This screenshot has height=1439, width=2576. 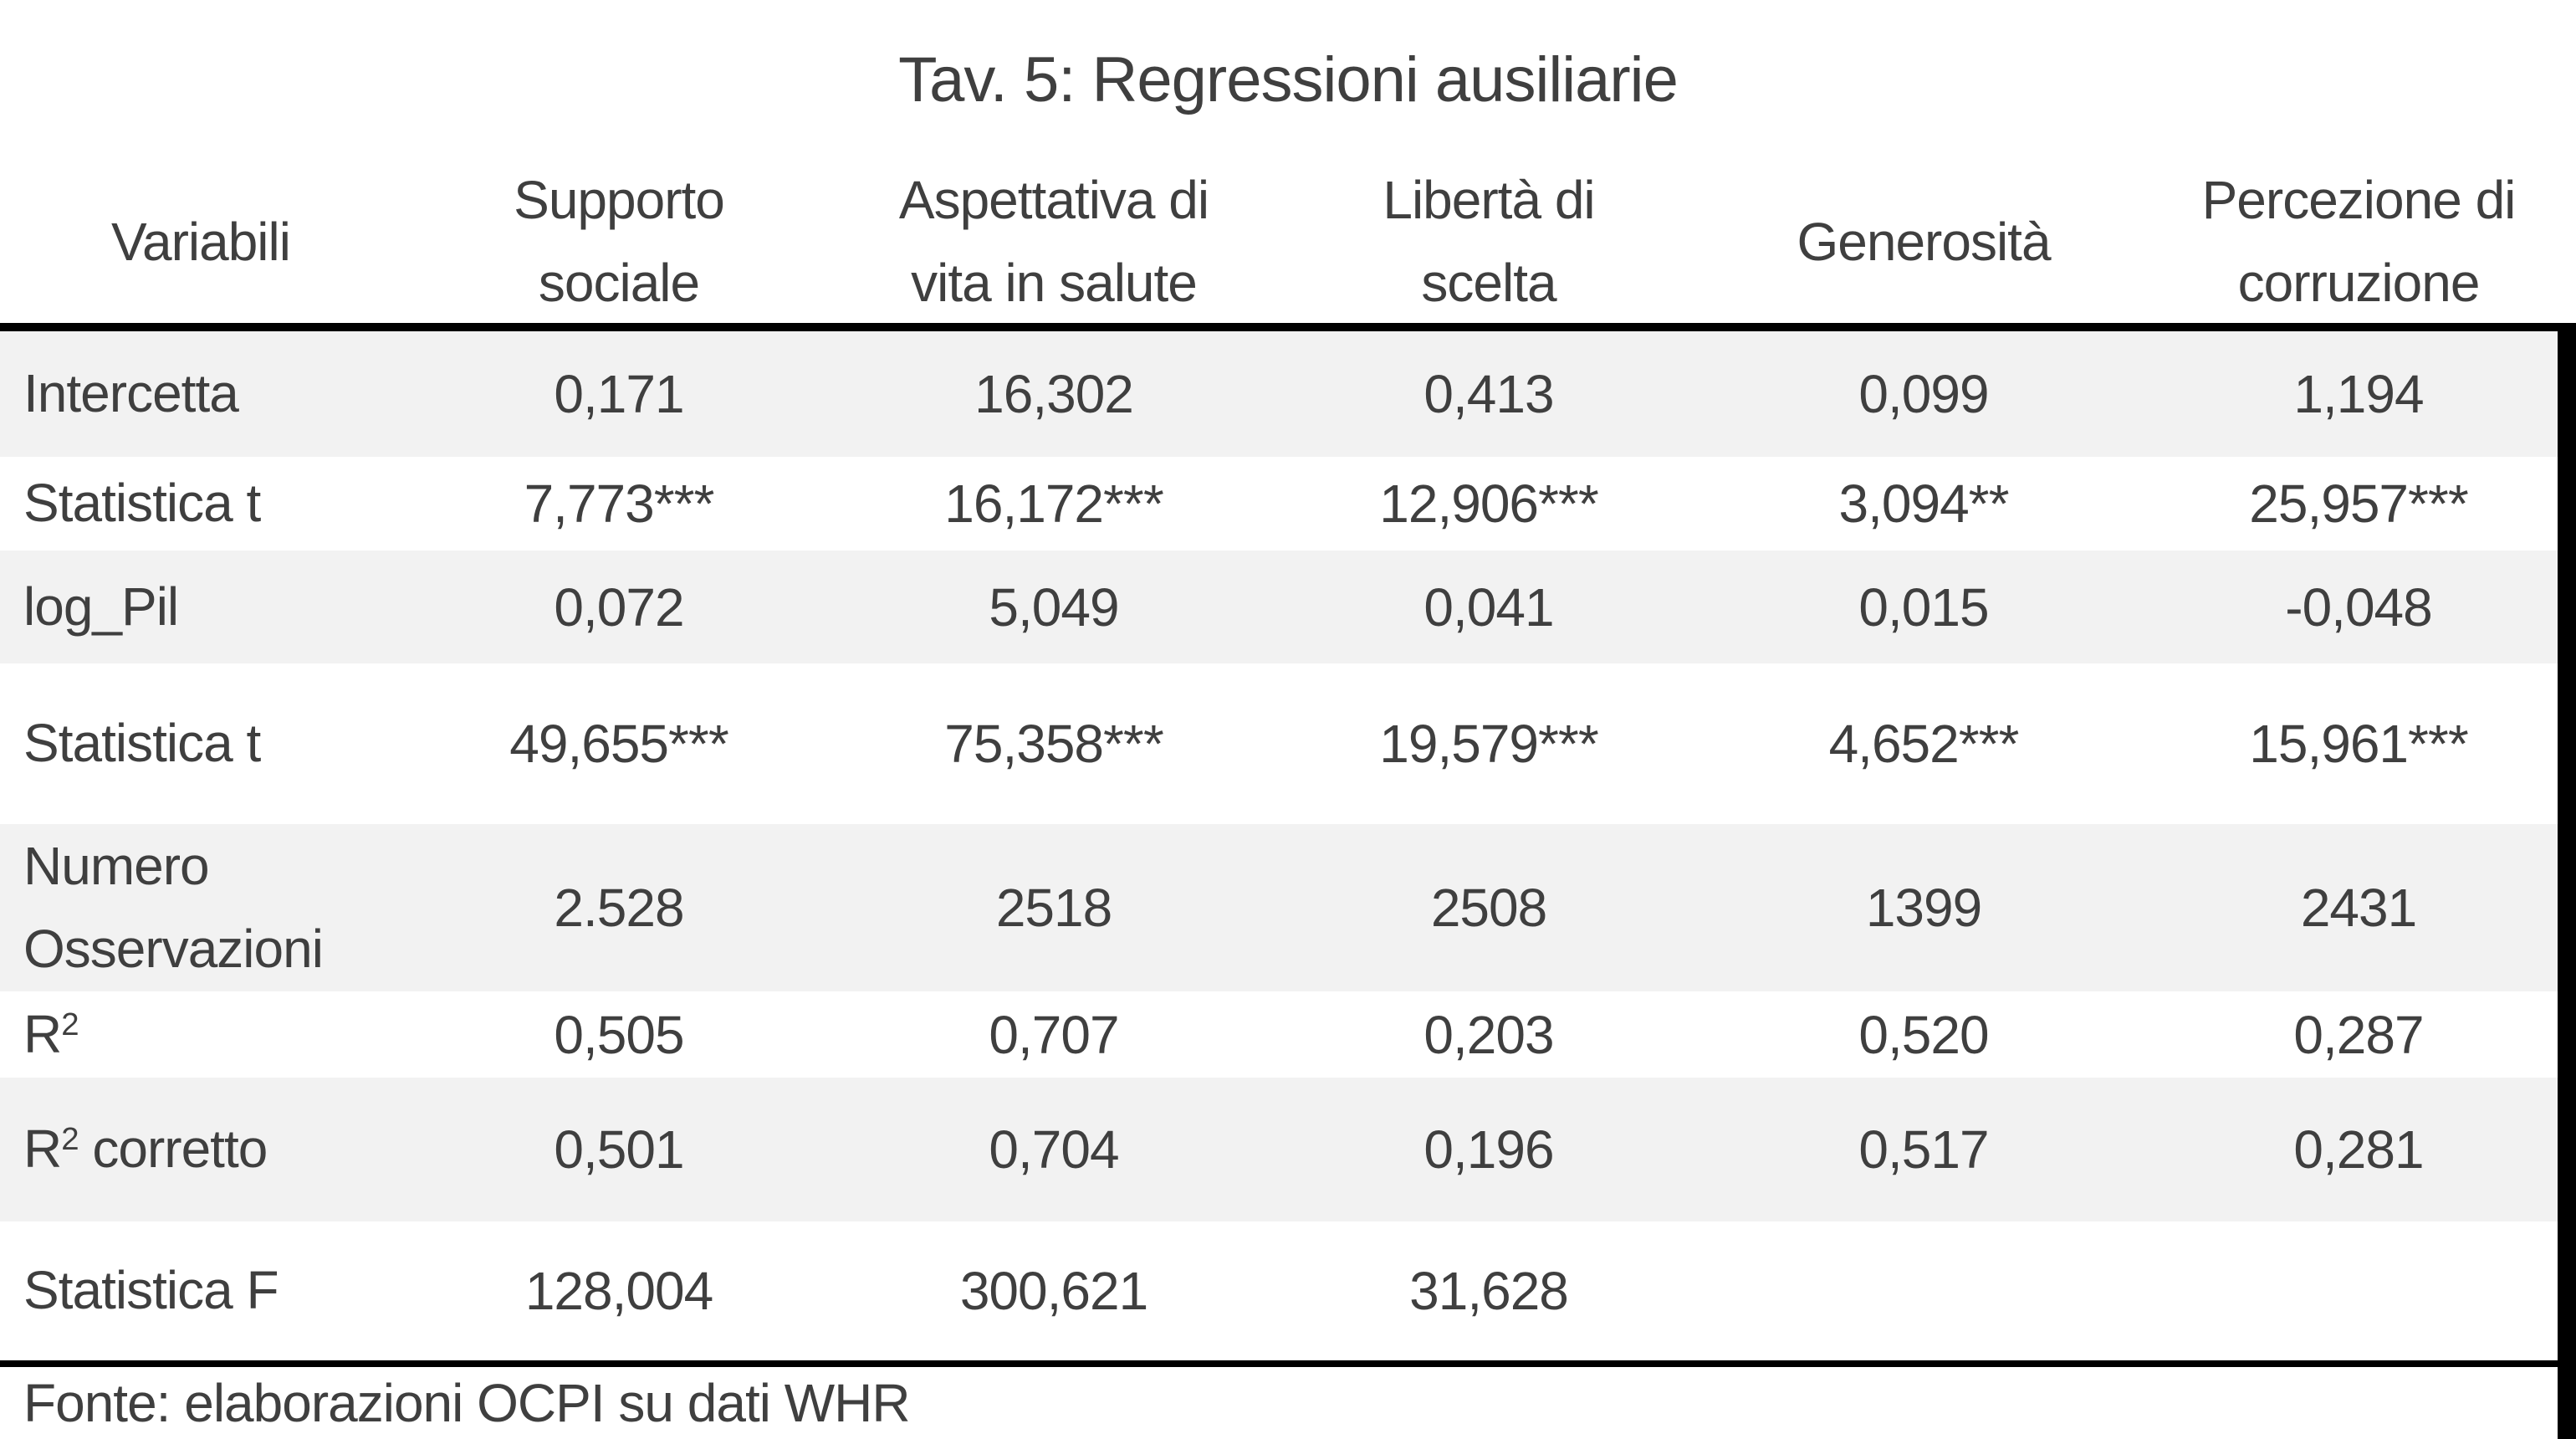 What do you see at coordinates (2358, 504) in the screenshot?
I see `cell-value: 25,957***` at bounding box center [2358, 504].